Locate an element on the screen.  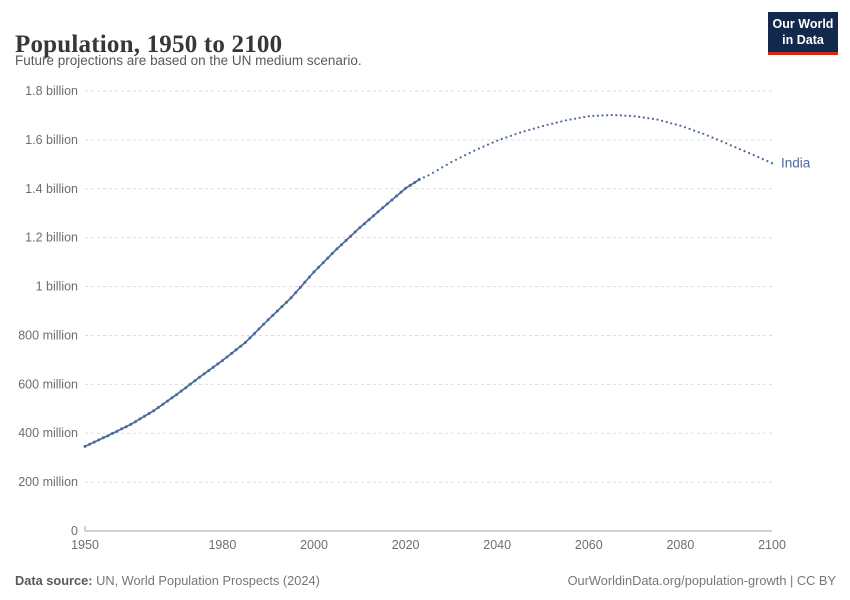
y-tick-label: 1.4 billion is located at coordinates (51, 189).